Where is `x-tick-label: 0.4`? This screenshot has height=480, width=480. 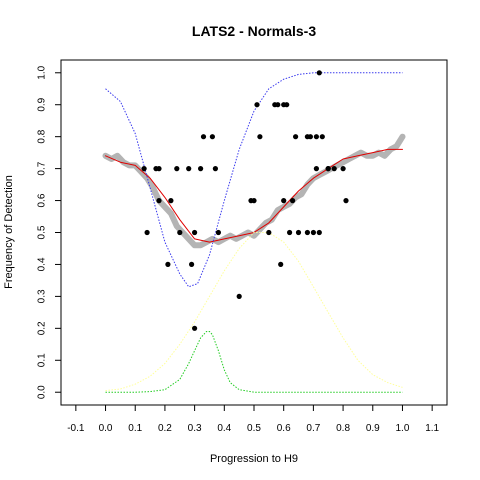
x-tick-label: 0.4 is located at coordinates (224, 428).